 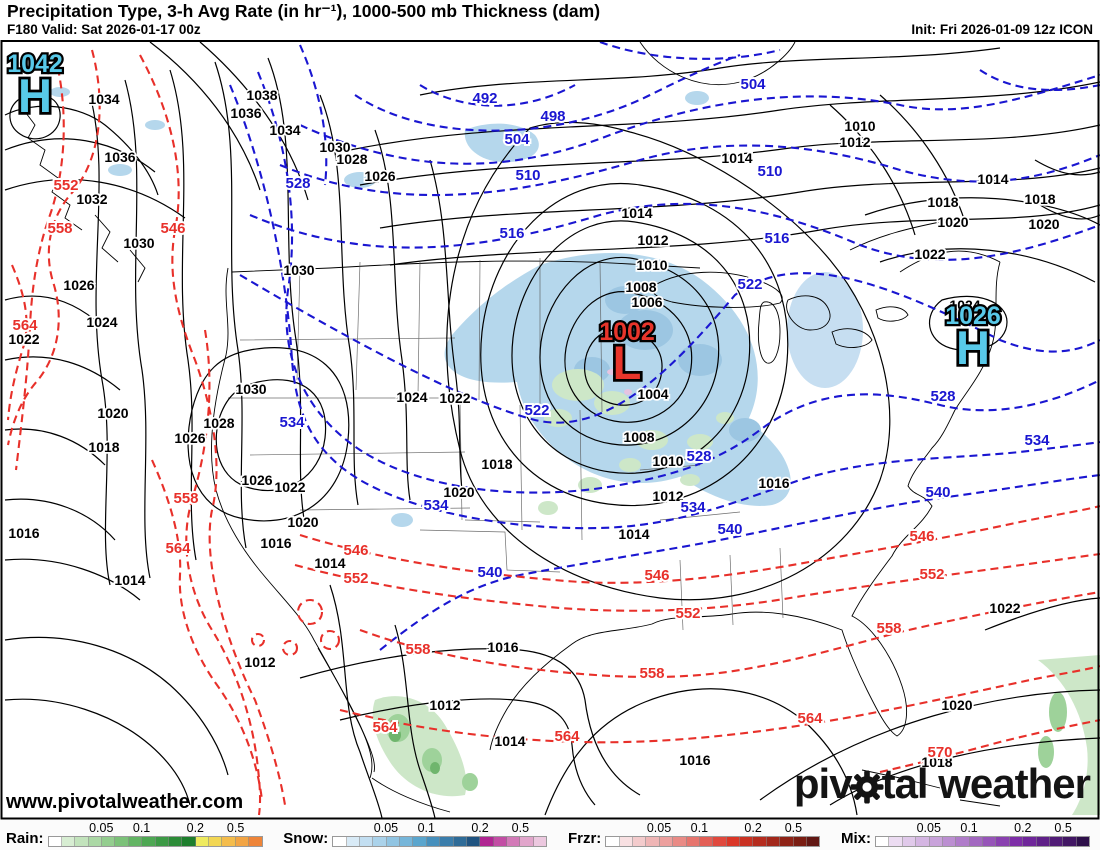 I want to click on legend-tick-label: 0.1, so click(x=141, y=828).